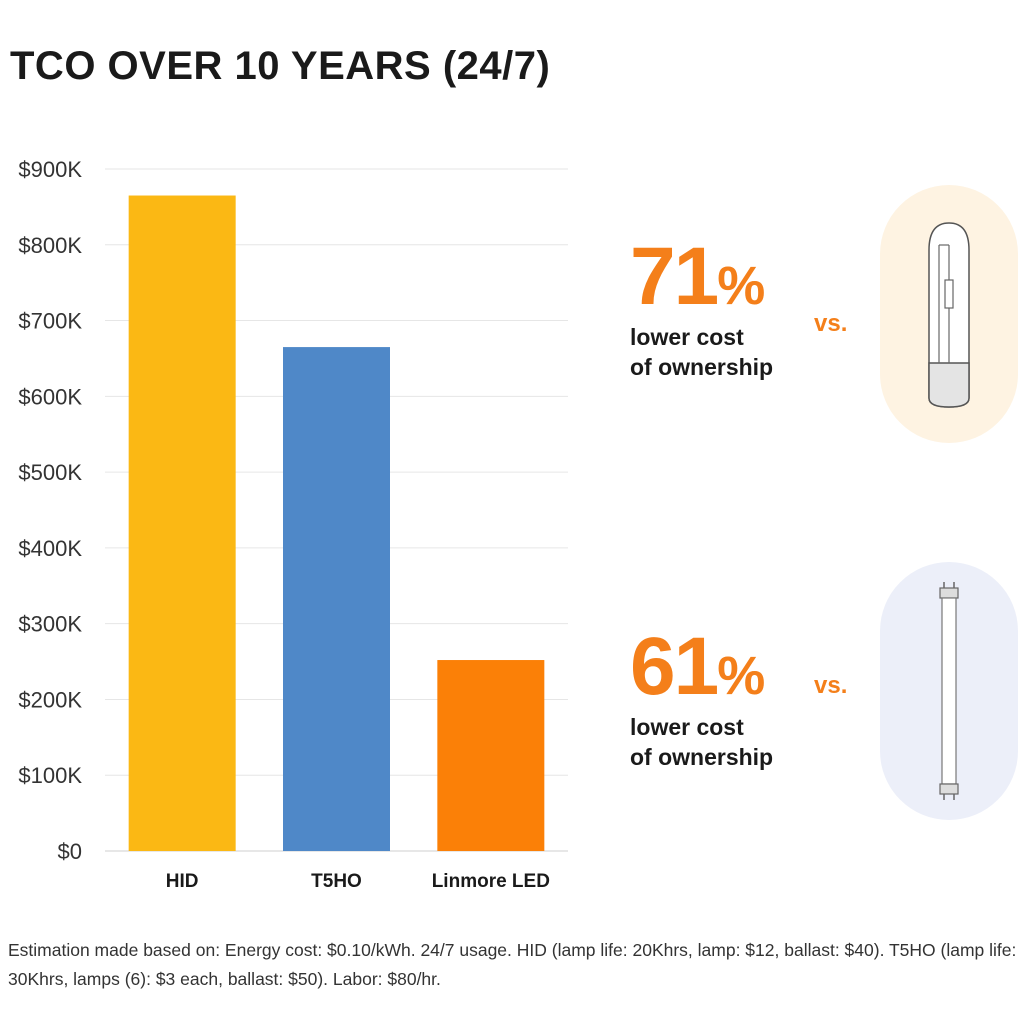 The height and width of the screenshot is (1024, 1024). I want to click on percent-number: 71, so click(674, 276).